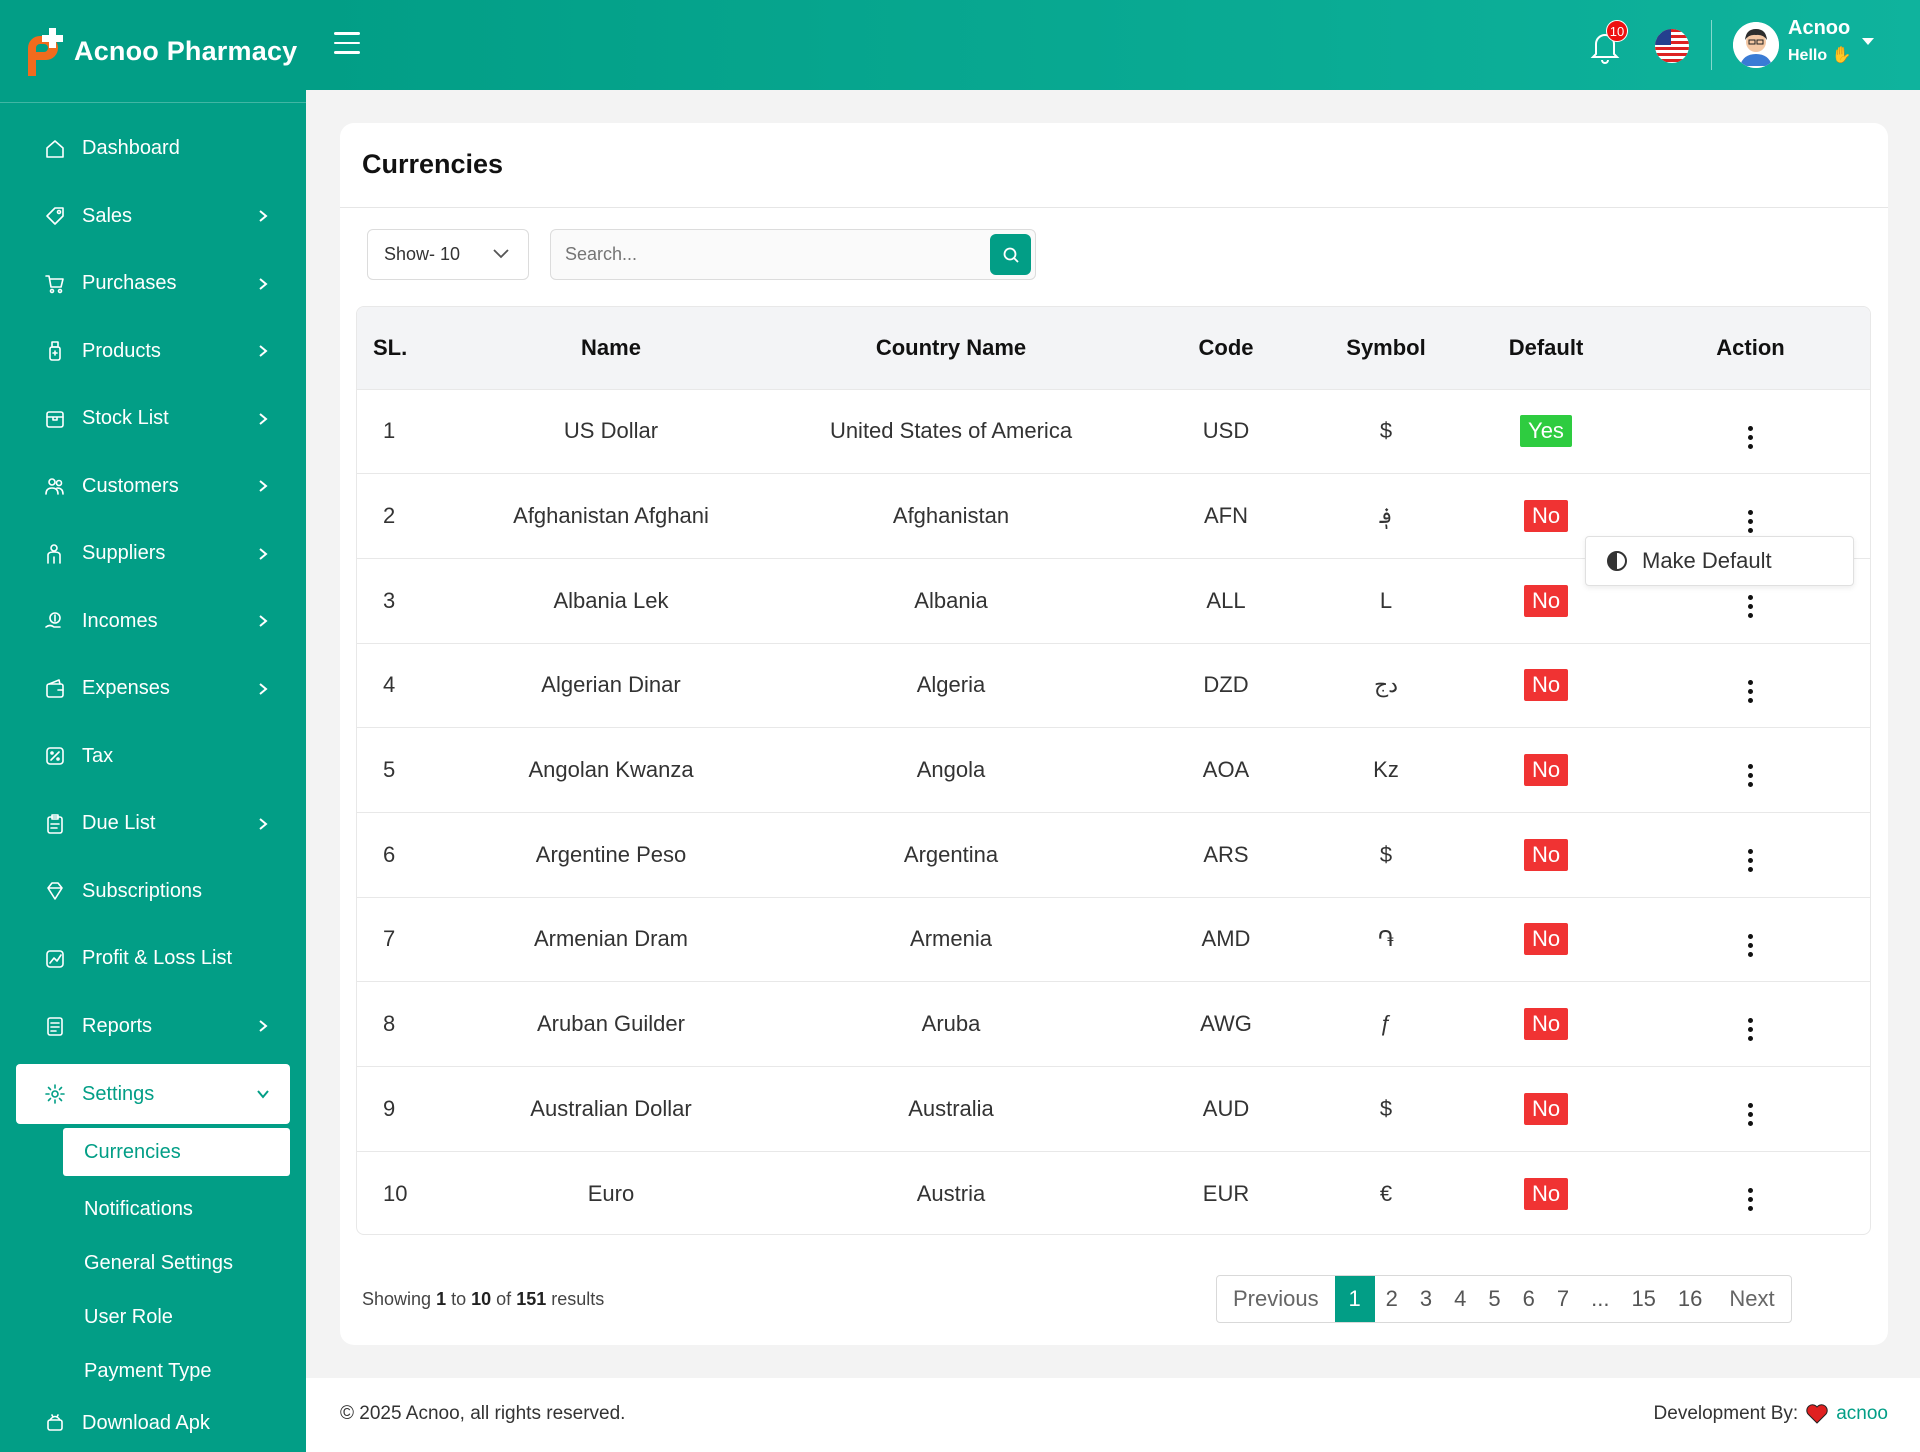 The image size is (1920, 1452). What do you see at coordinates (448, 254) in the screenshot?
I see `show-entries-select: Show- 10` at bounding box center [448, 254].